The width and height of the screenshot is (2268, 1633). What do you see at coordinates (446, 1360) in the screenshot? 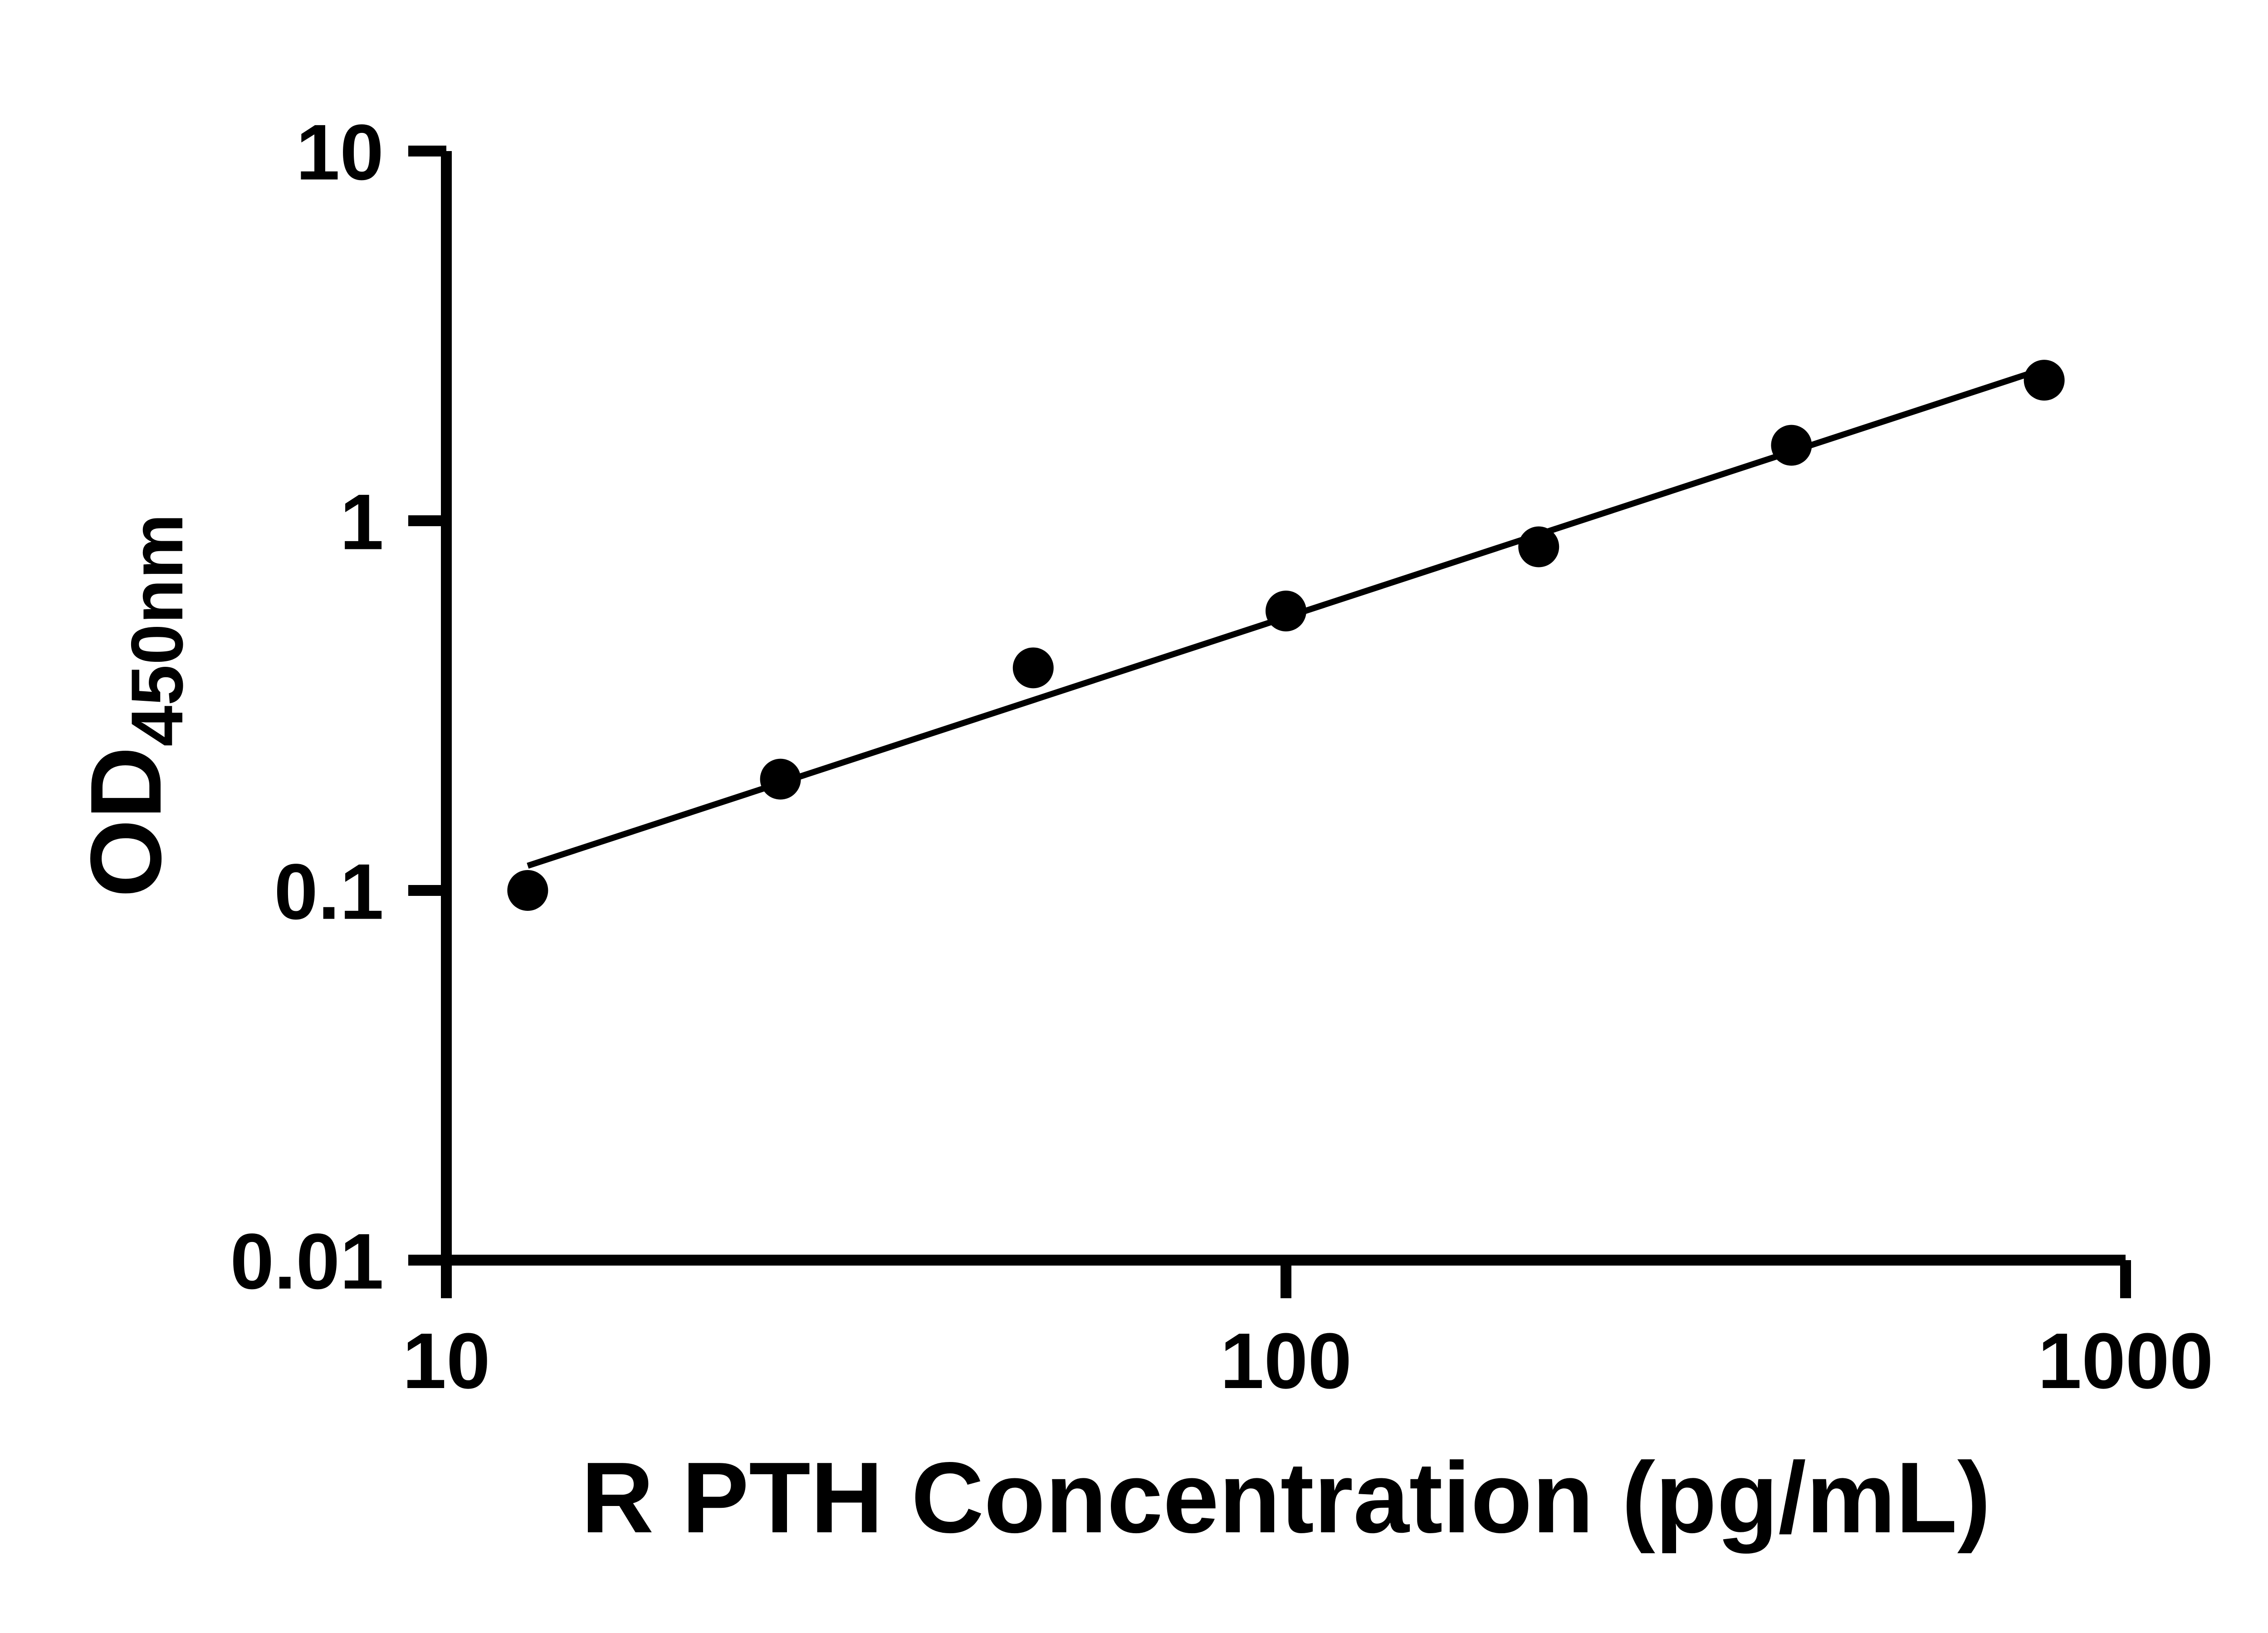
I see `x-tick-label: 10` at bounding box center [446, 1360].